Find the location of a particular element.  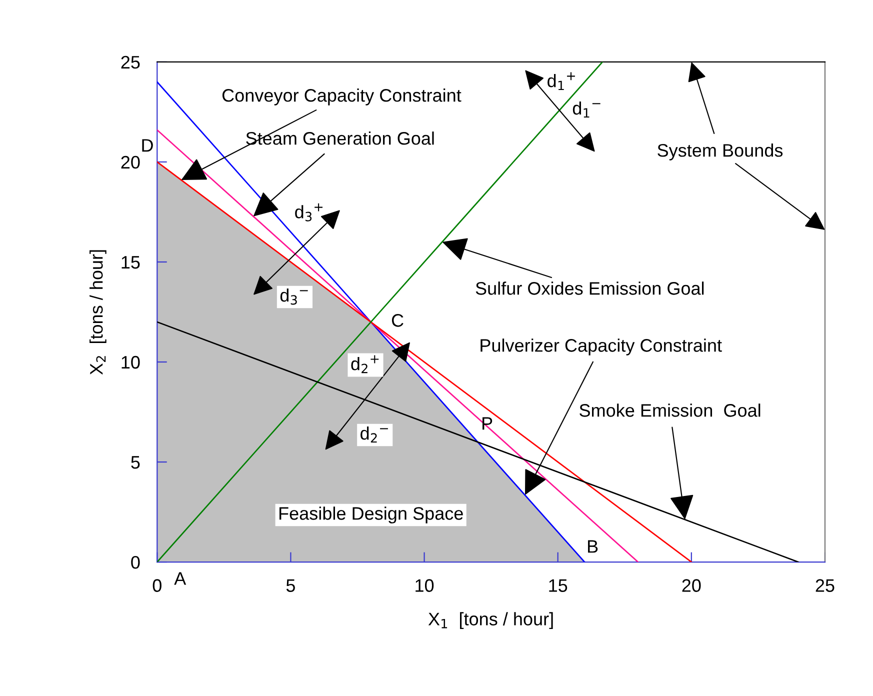

y-tick-label: 20 is located at coordinates (130, 162).